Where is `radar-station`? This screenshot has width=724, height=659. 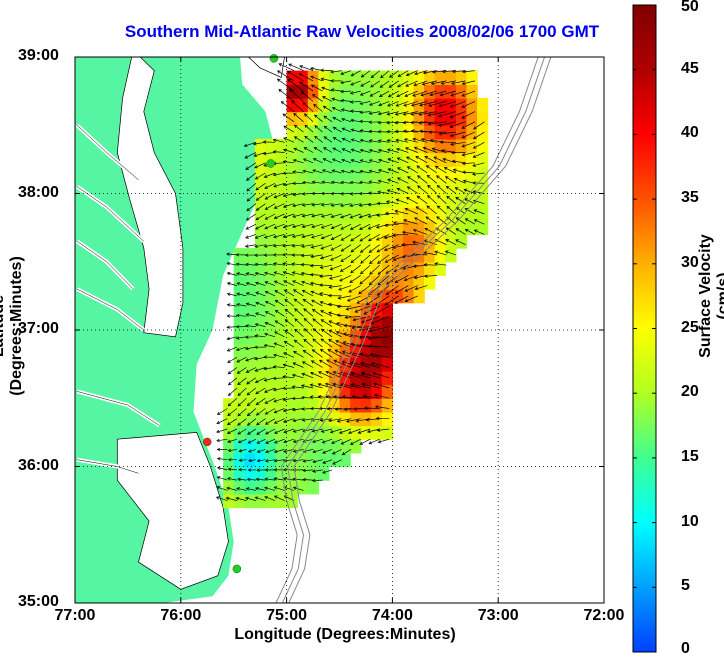
radar-station is located at coordinates (237, 569).